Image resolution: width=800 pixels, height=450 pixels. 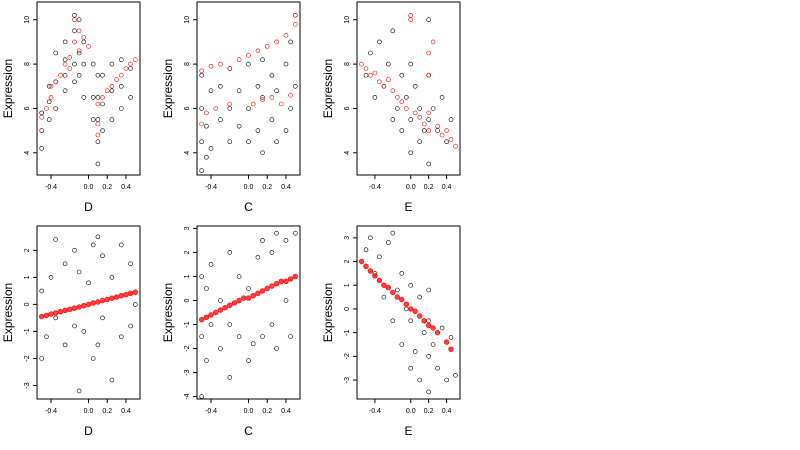 What do you see at coordinates (248, 431) in the screenshot?
I see `x-axis-label: C` at bounding box center [248, 431].